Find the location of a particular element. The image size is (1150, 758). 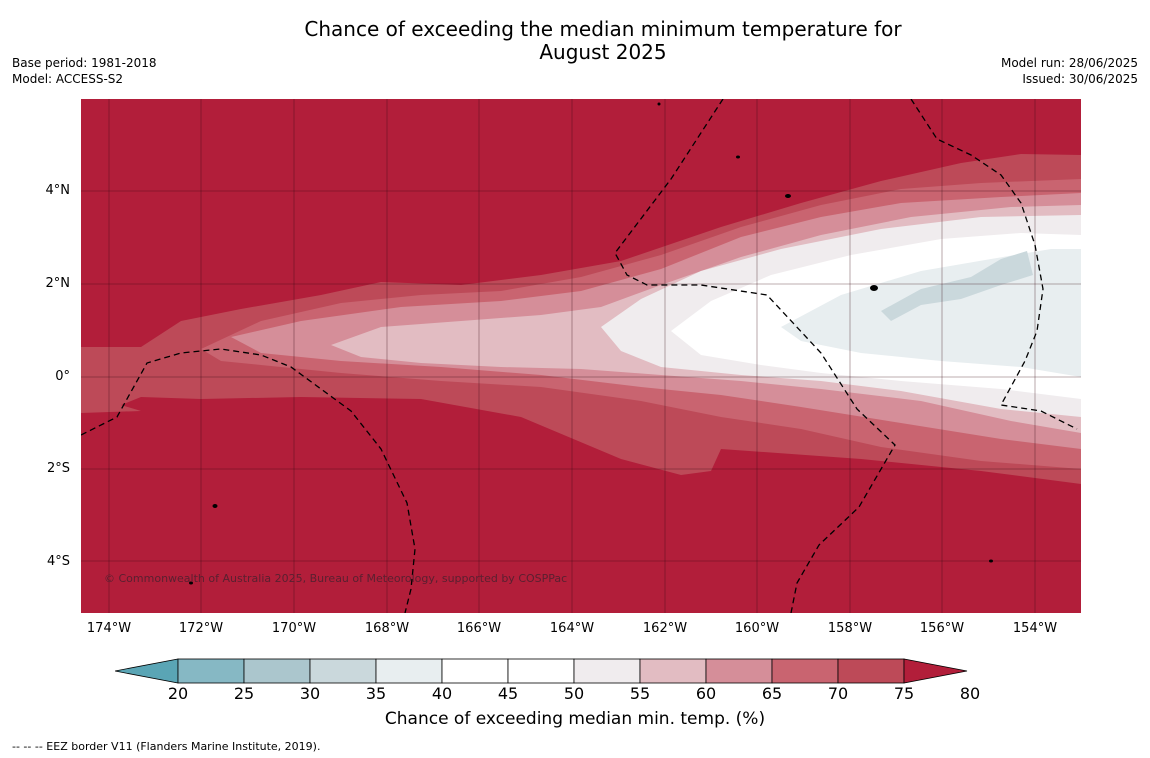

lon-label-174w: 174°W is located at coordinates (109, 628).